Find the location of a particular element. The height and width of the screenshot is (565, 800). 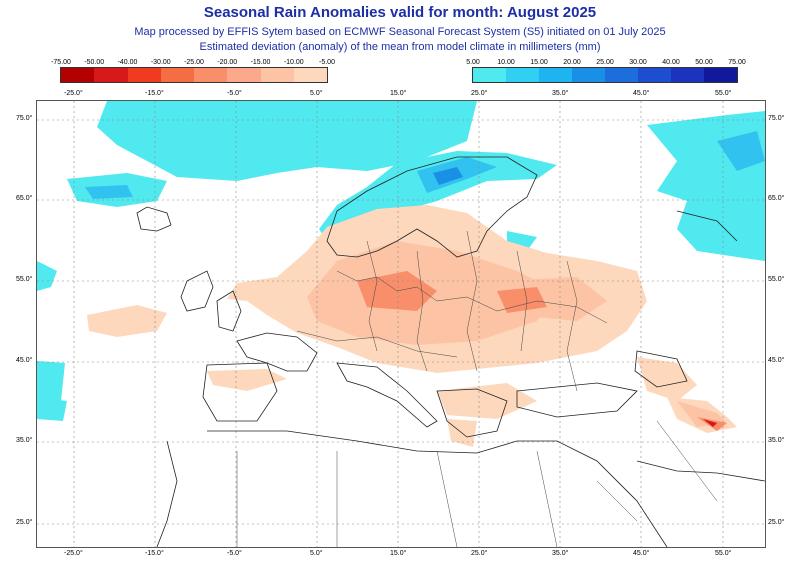

legend-label: 10.00 is located at coordinates (506, 62).